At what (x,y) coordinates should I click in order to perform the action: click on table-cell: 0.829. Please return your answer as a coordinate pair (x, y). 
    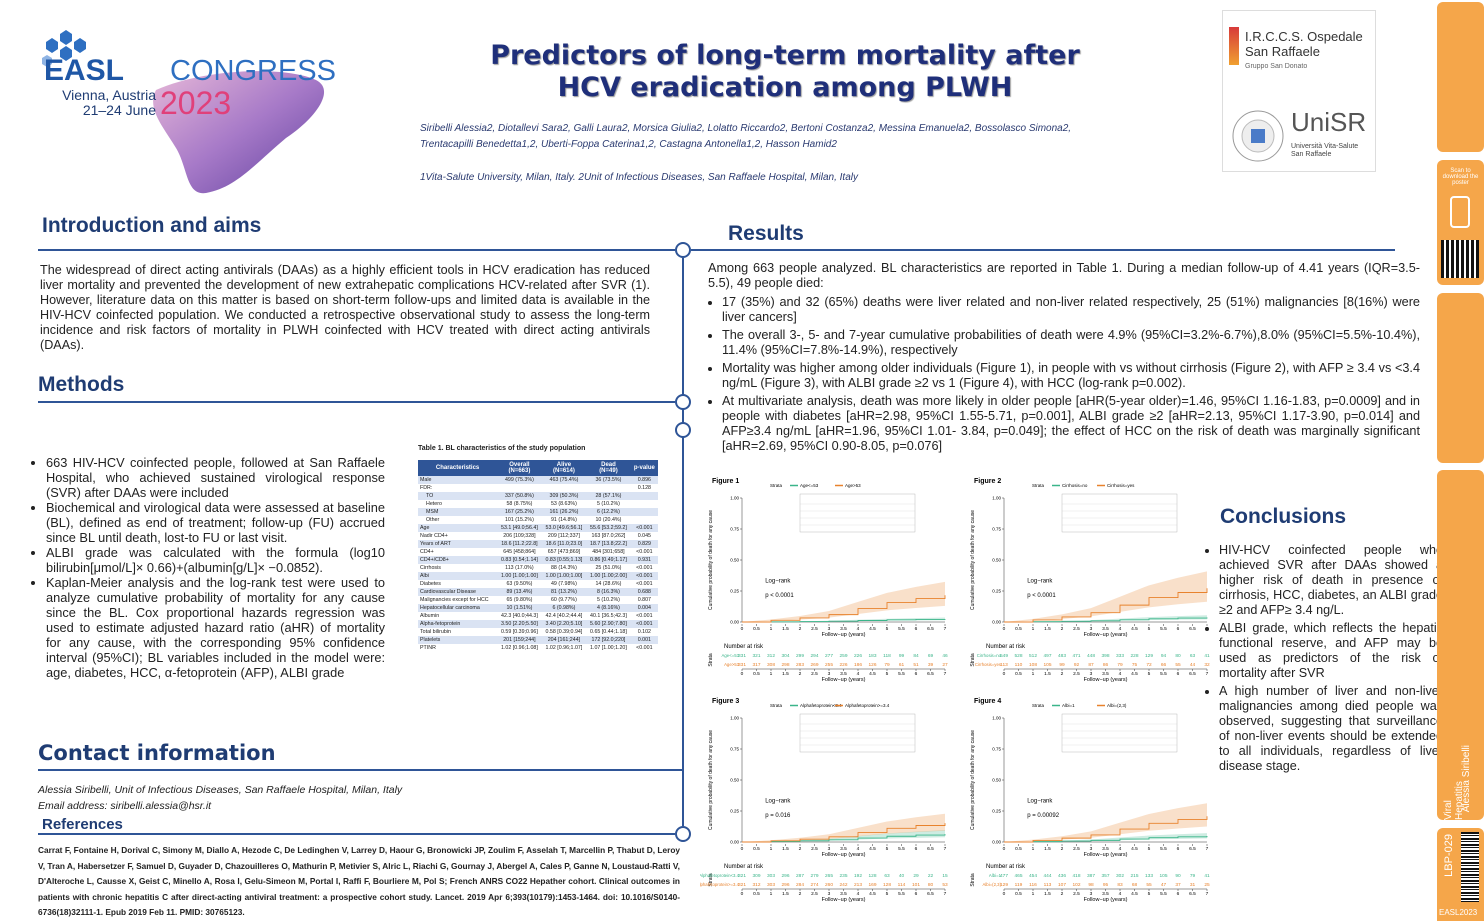
    Looking at the image, I should click on (644, 544).